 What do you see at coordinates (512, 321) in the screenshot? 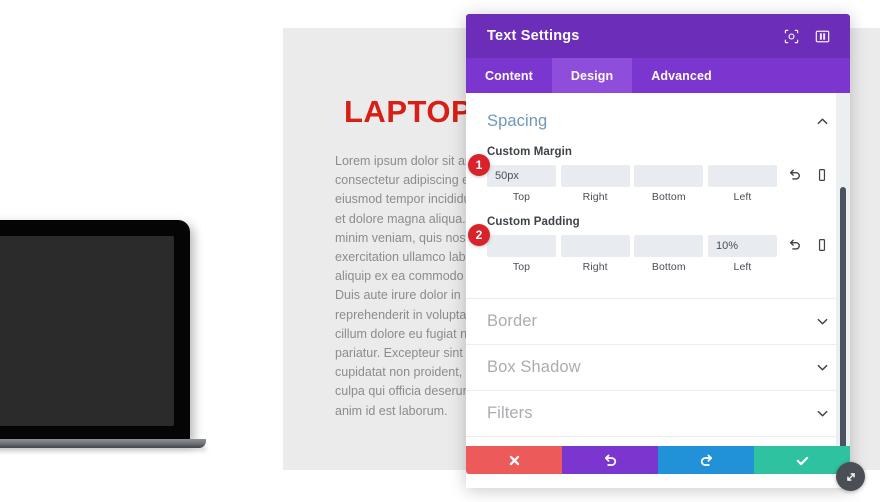
I see `section-border-title: Border` at bounding box center [512, 321].